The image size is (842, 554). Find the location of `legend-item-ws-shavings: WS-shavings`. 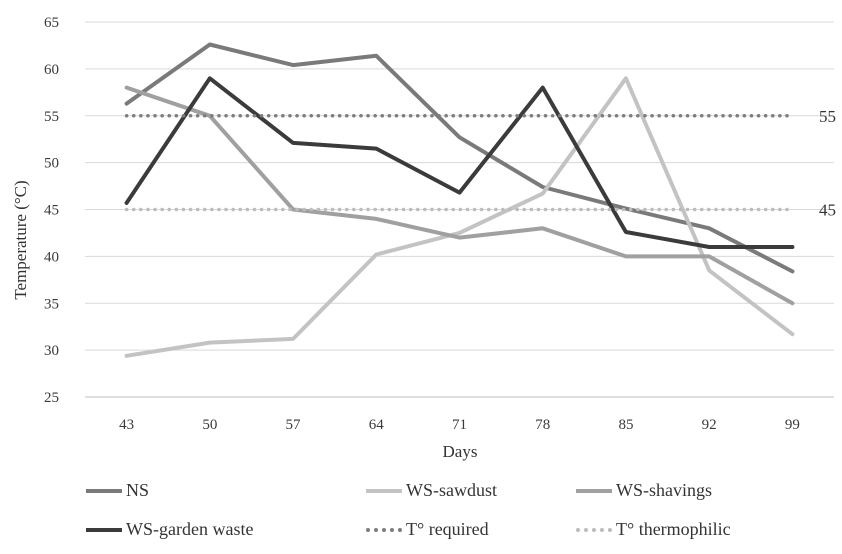

legend-item-ws-shavings: WS-shavings is located at coordinates (644, 490).